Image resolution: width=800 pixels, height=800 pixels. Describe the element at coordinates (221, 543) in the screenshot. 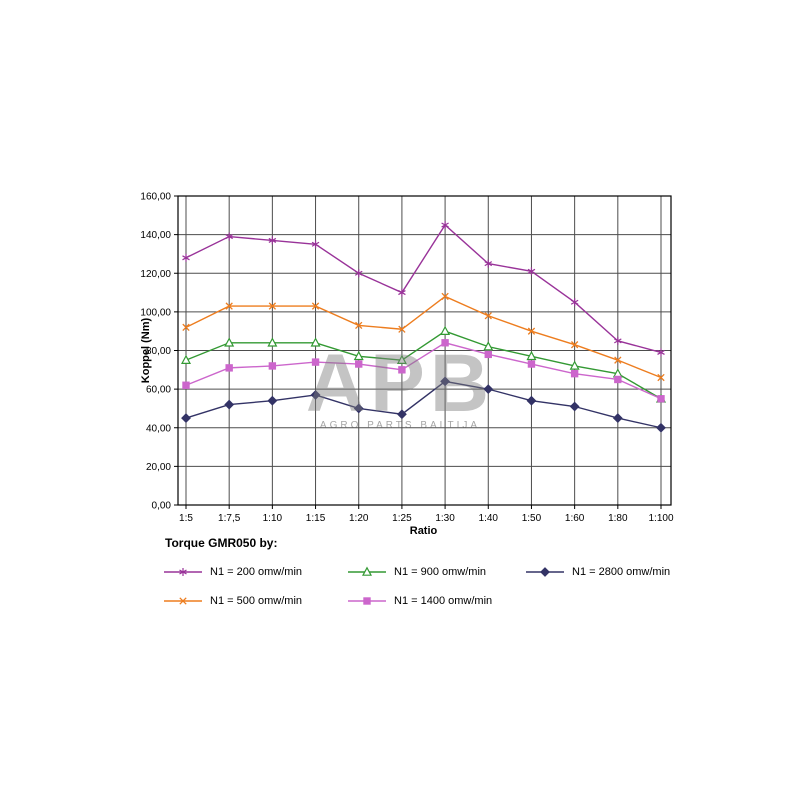

I see `chart-title: Torque GMR050 by:` at that location.